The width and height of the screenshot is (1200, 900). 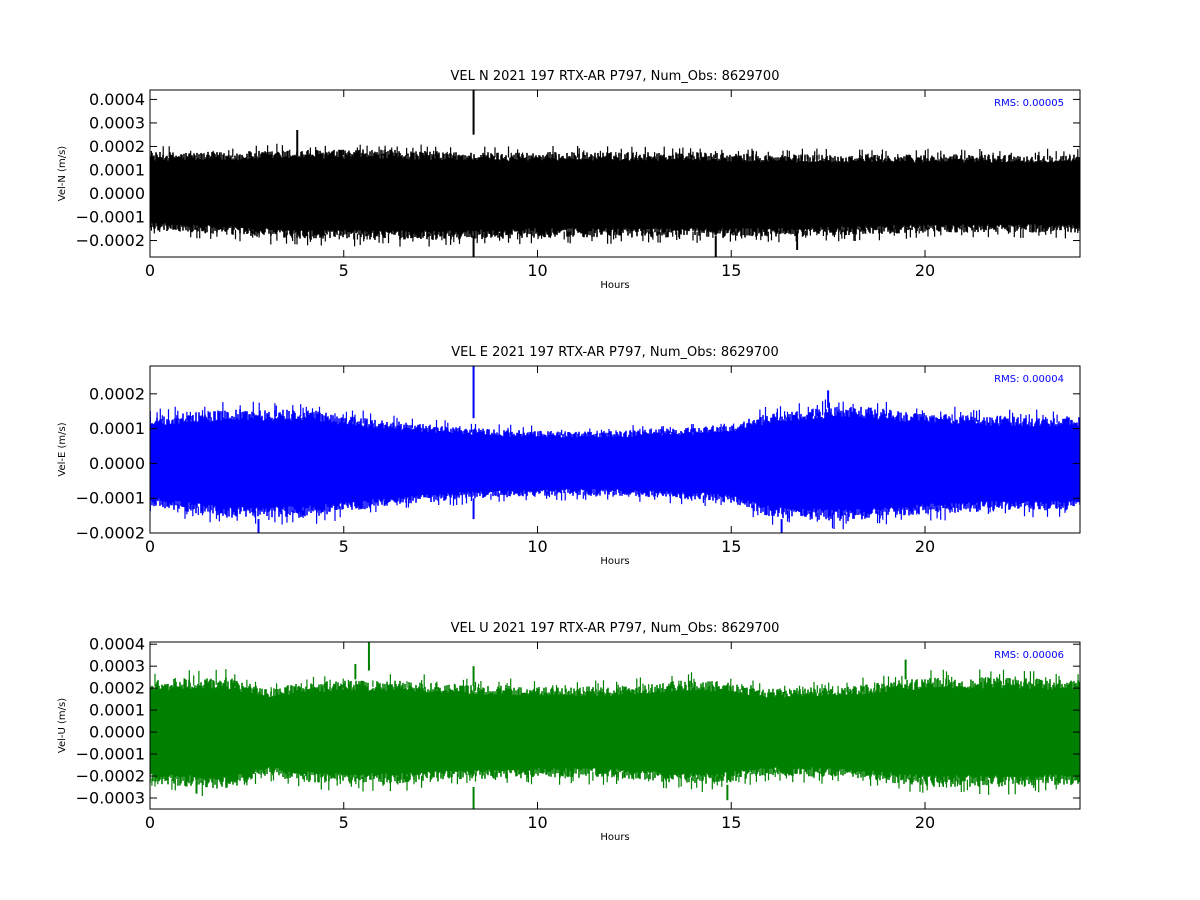 I want to click on y-axis-label: Vel-U (m/s), so click(x=62, y=725).